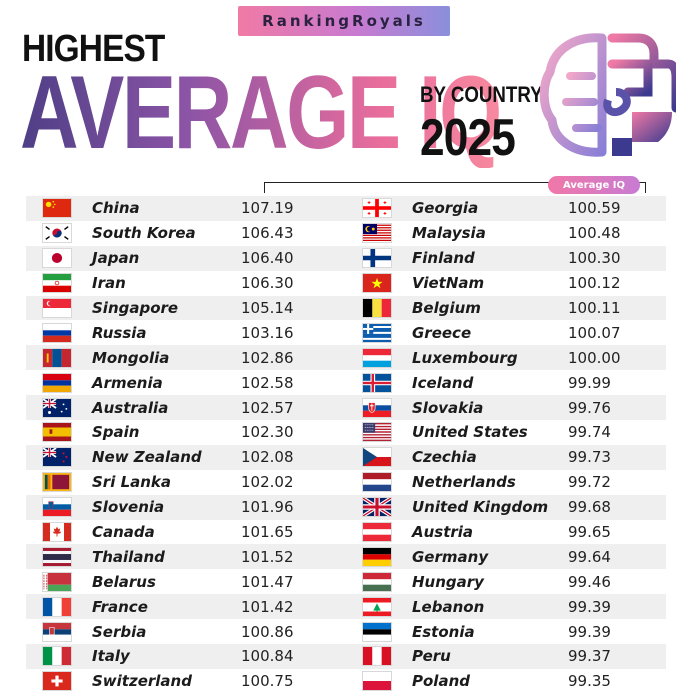 The image size is (690, 700). What do you see at coordinates (267, 283) in the screenshot?
I see `iq-value: 106.30` at bounding box center [267, 283].